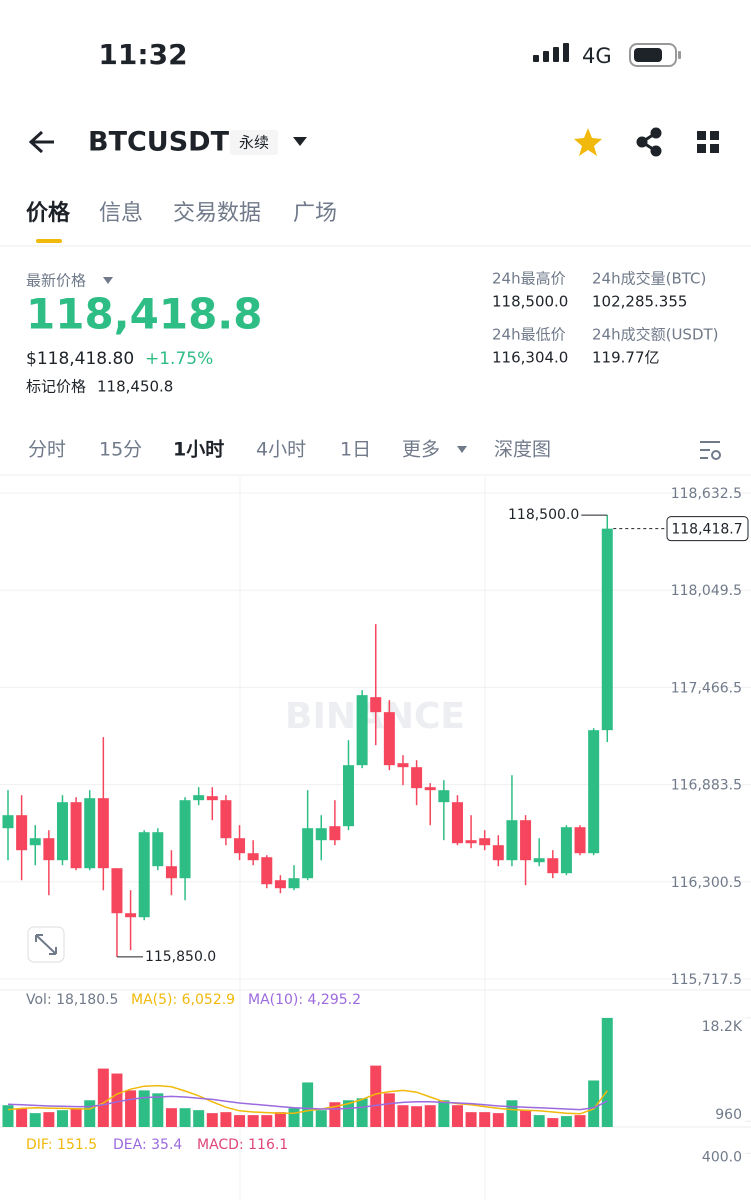 Image resolution: width=751 pixels, height=1200 pixels. Describe the element at coordinates (530, 302) in the screenshot. I see `stat-value: 118,500.0` at that location.